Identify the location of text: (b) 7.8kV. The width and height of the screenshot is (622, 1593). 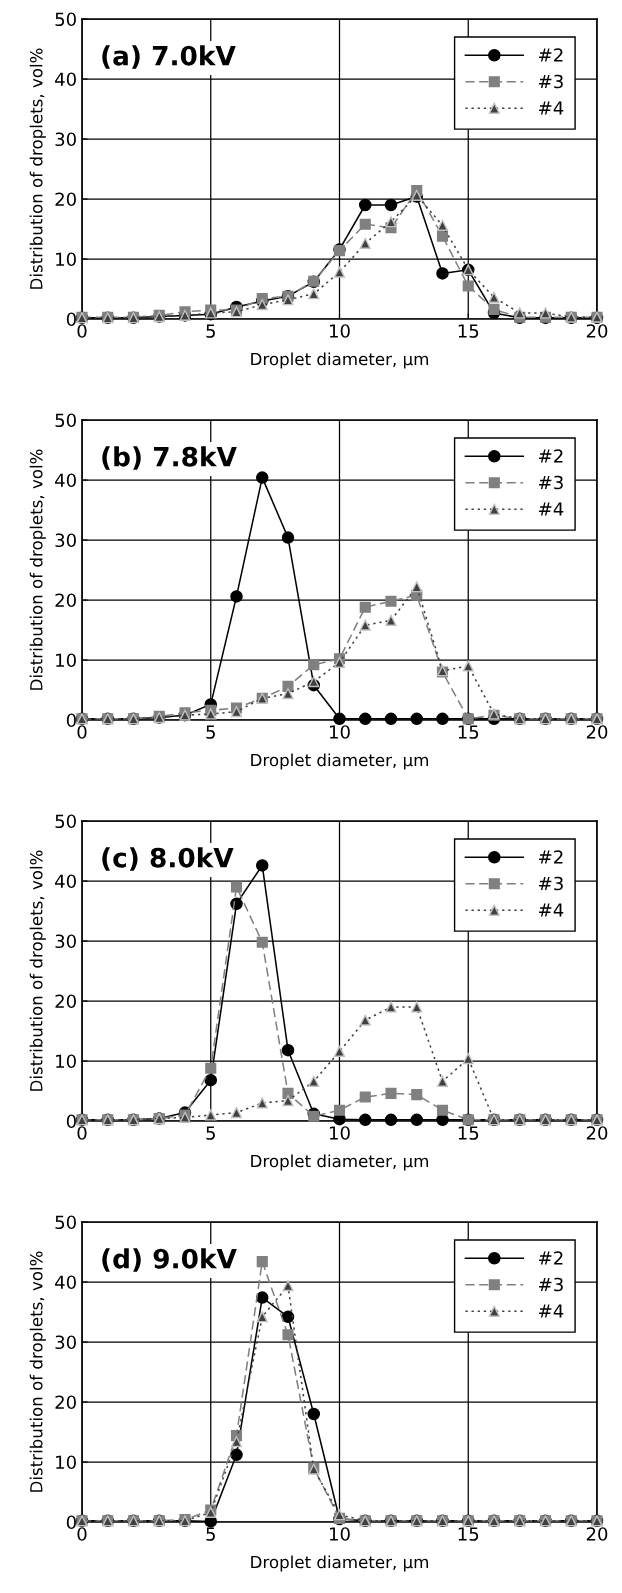
(169, 458).